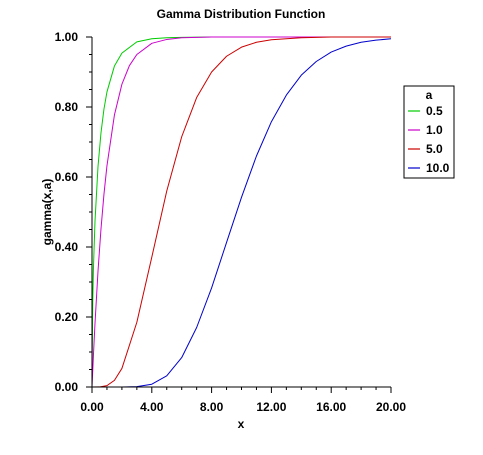 The height and width of the screenshot is (455, 483). Describe the element at coordinates (241, 14) in the screenshot. I see `chart-title: Gamma Distribution Function` at that location.